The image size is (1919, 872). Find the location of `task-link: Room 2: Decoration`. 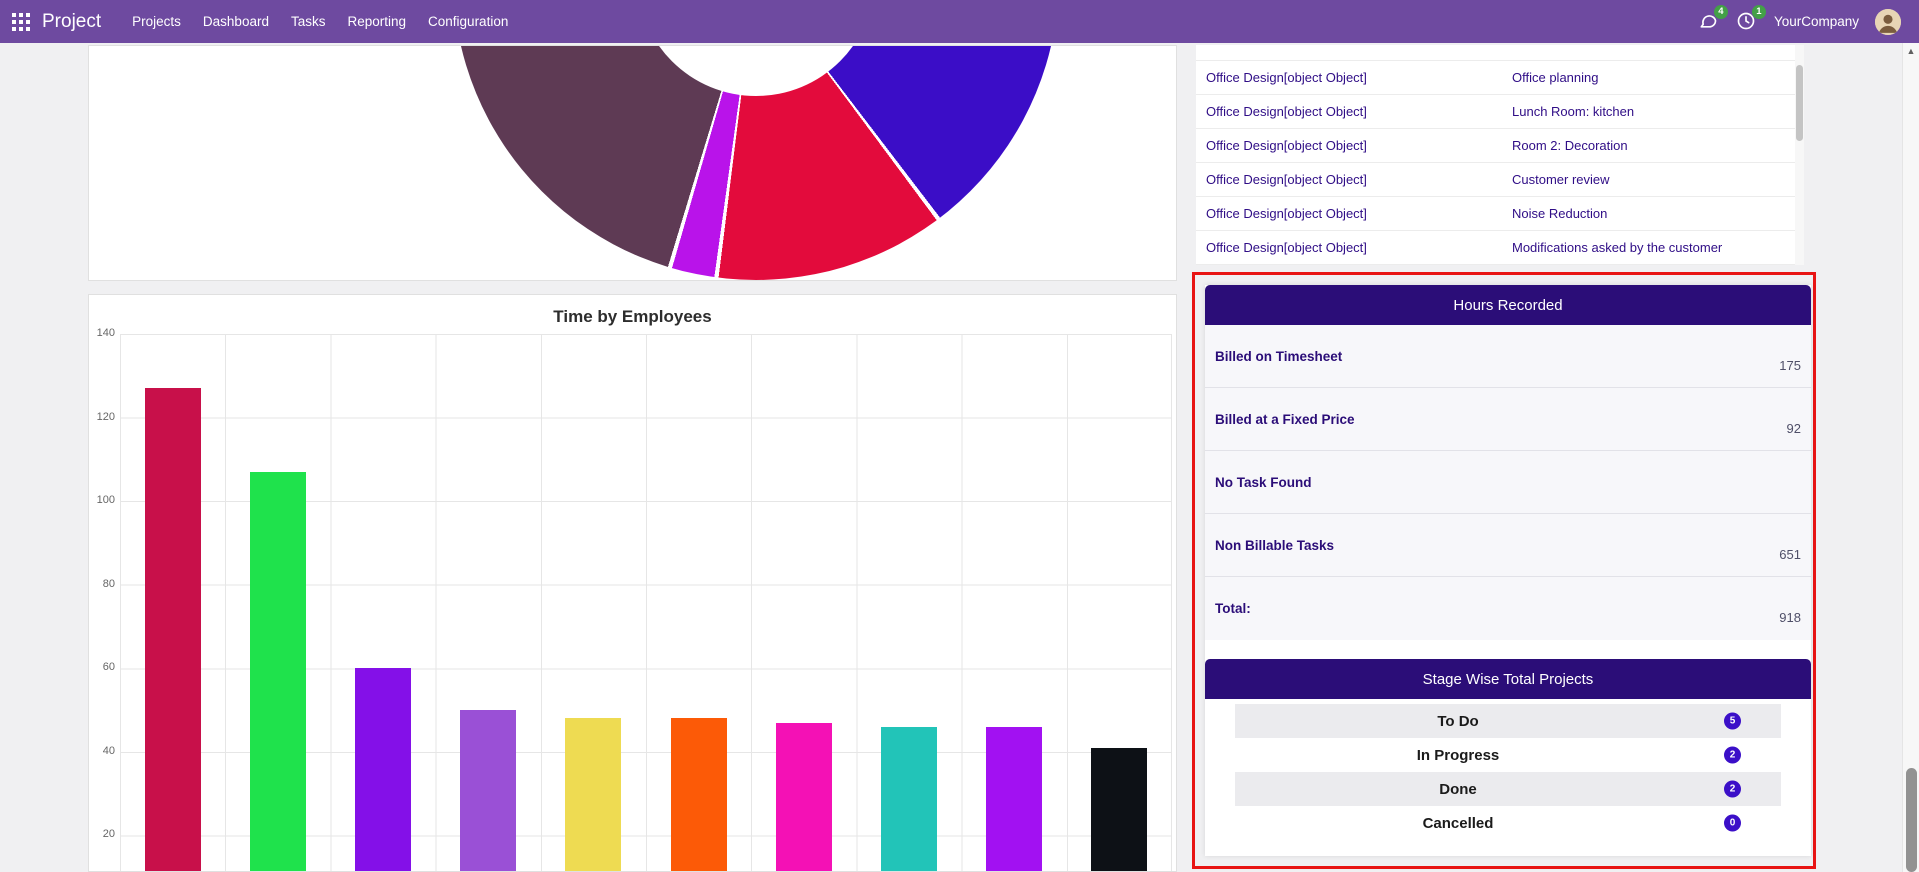

task-link: Room 2: Decoration is located at coordinates (1570, 145).